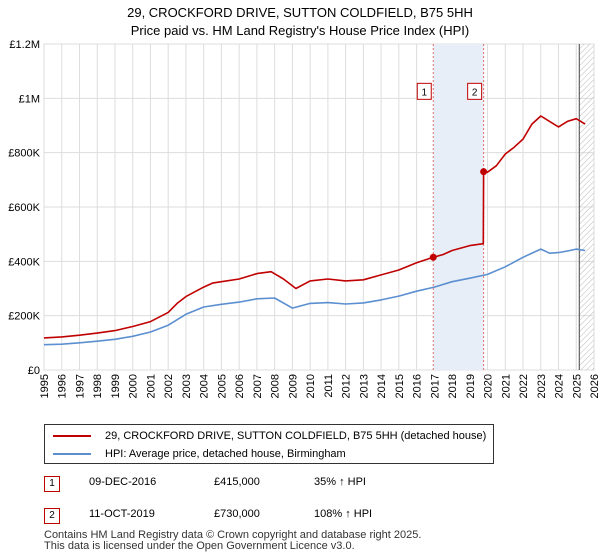 This screenshot has height=560, width=600. I want to click on x-tick-label: 1995, so click(45, 386).